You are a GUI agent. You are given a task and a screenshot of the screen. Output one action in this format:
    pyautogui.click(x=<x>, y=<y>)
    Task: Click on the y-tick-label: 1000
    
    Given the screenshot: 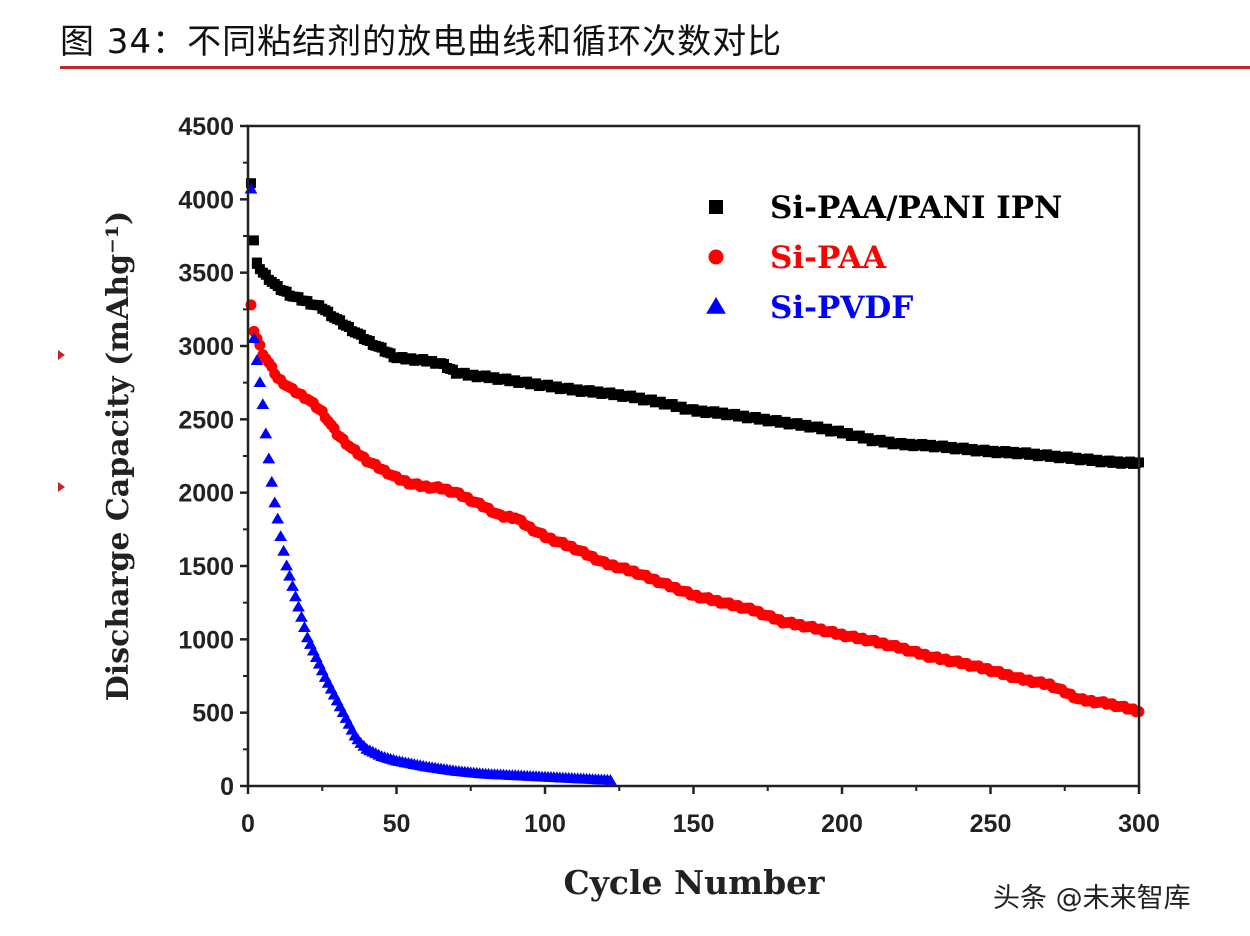 What is the action you would take?
    pyautogui.click(x=206, y=640)
    